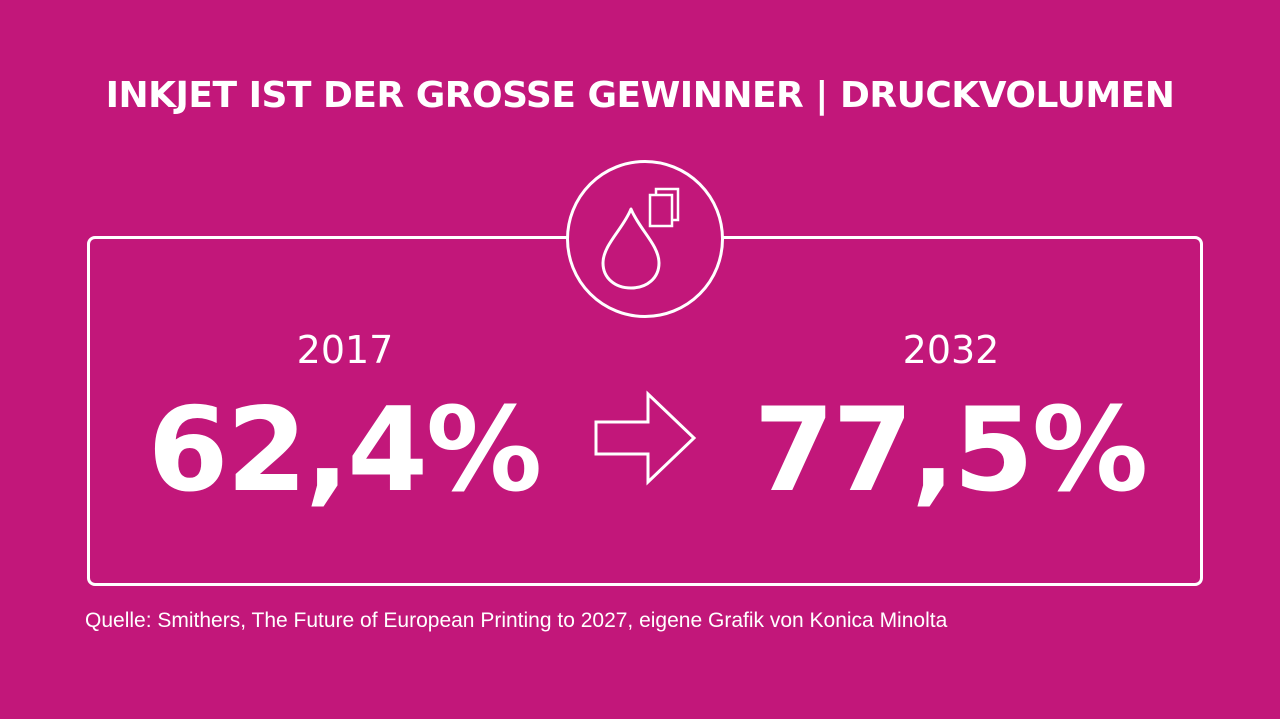  I want to click on year-from: 2017, so click(345, 350).